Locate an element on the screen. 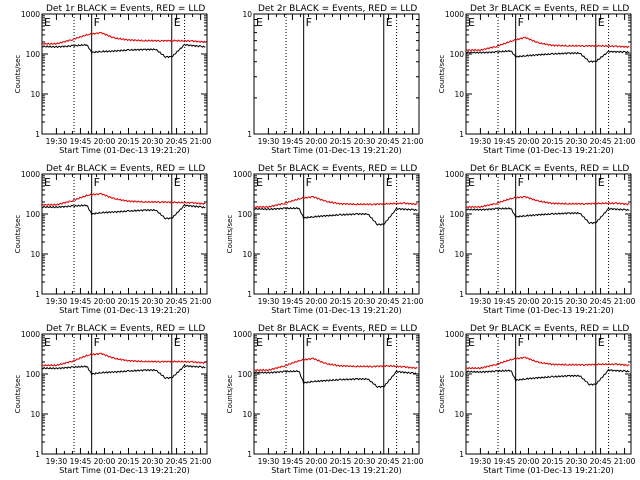 The height and width of the screenshot is (480, 640). panel-title: Det 5r BLACK = Events, RED = LLD is located at coordinates (337, 169).